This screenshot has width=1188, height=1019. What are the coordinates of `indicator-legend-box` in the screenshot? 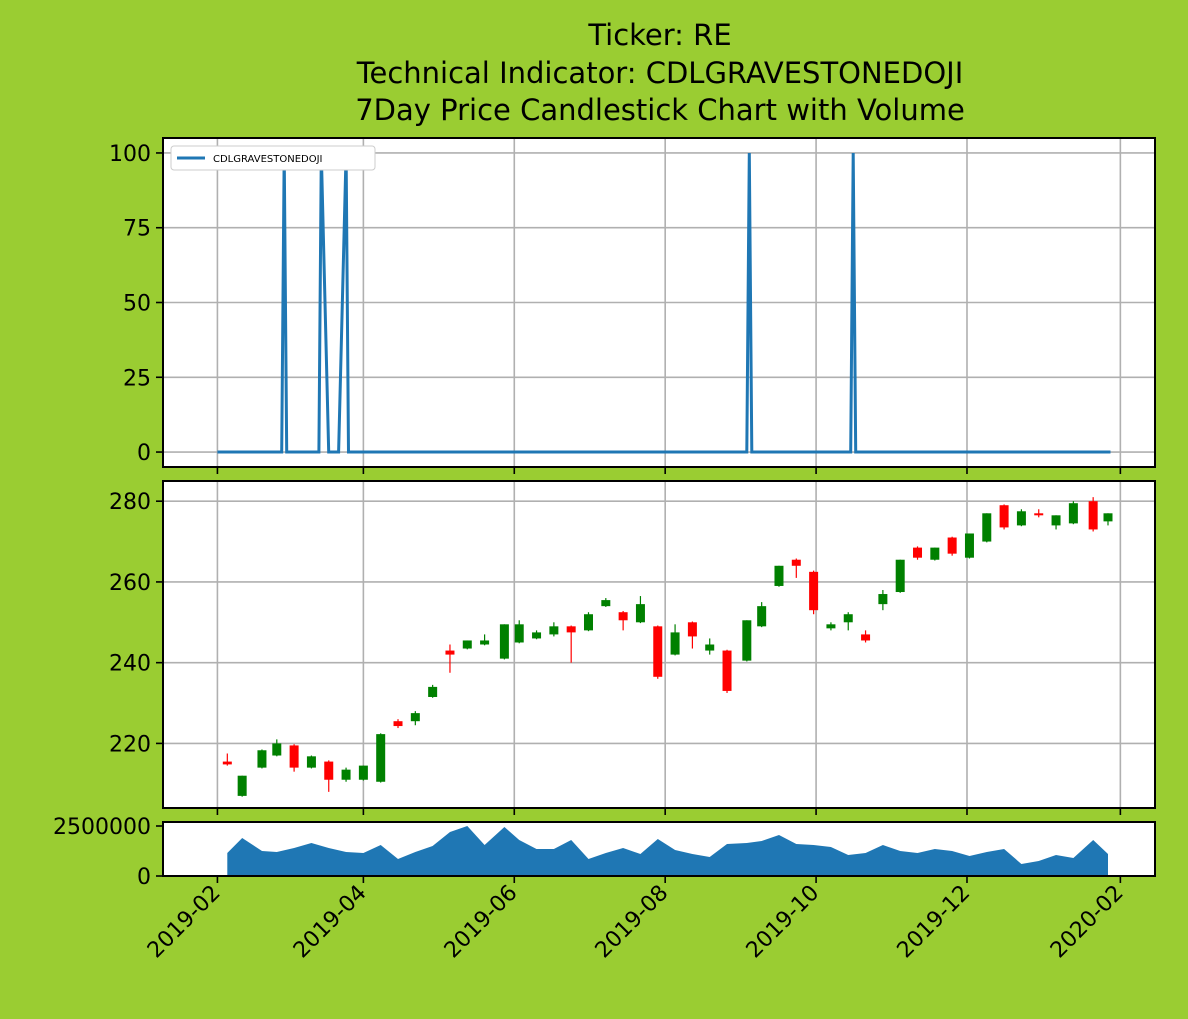 It's located at (273, 158).